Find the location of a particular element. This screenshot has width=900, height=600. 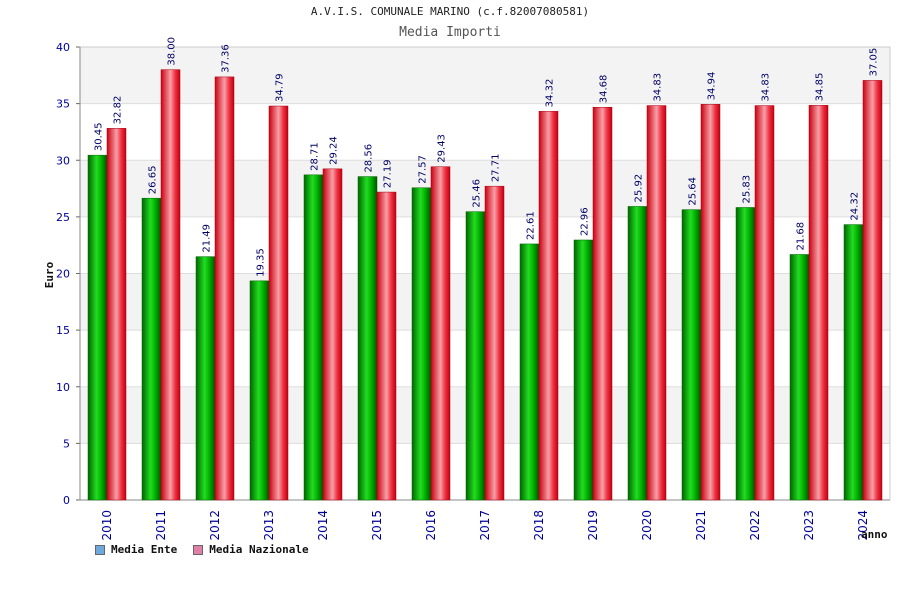

data-label: 19.35 is located at coordinates (261, 262).